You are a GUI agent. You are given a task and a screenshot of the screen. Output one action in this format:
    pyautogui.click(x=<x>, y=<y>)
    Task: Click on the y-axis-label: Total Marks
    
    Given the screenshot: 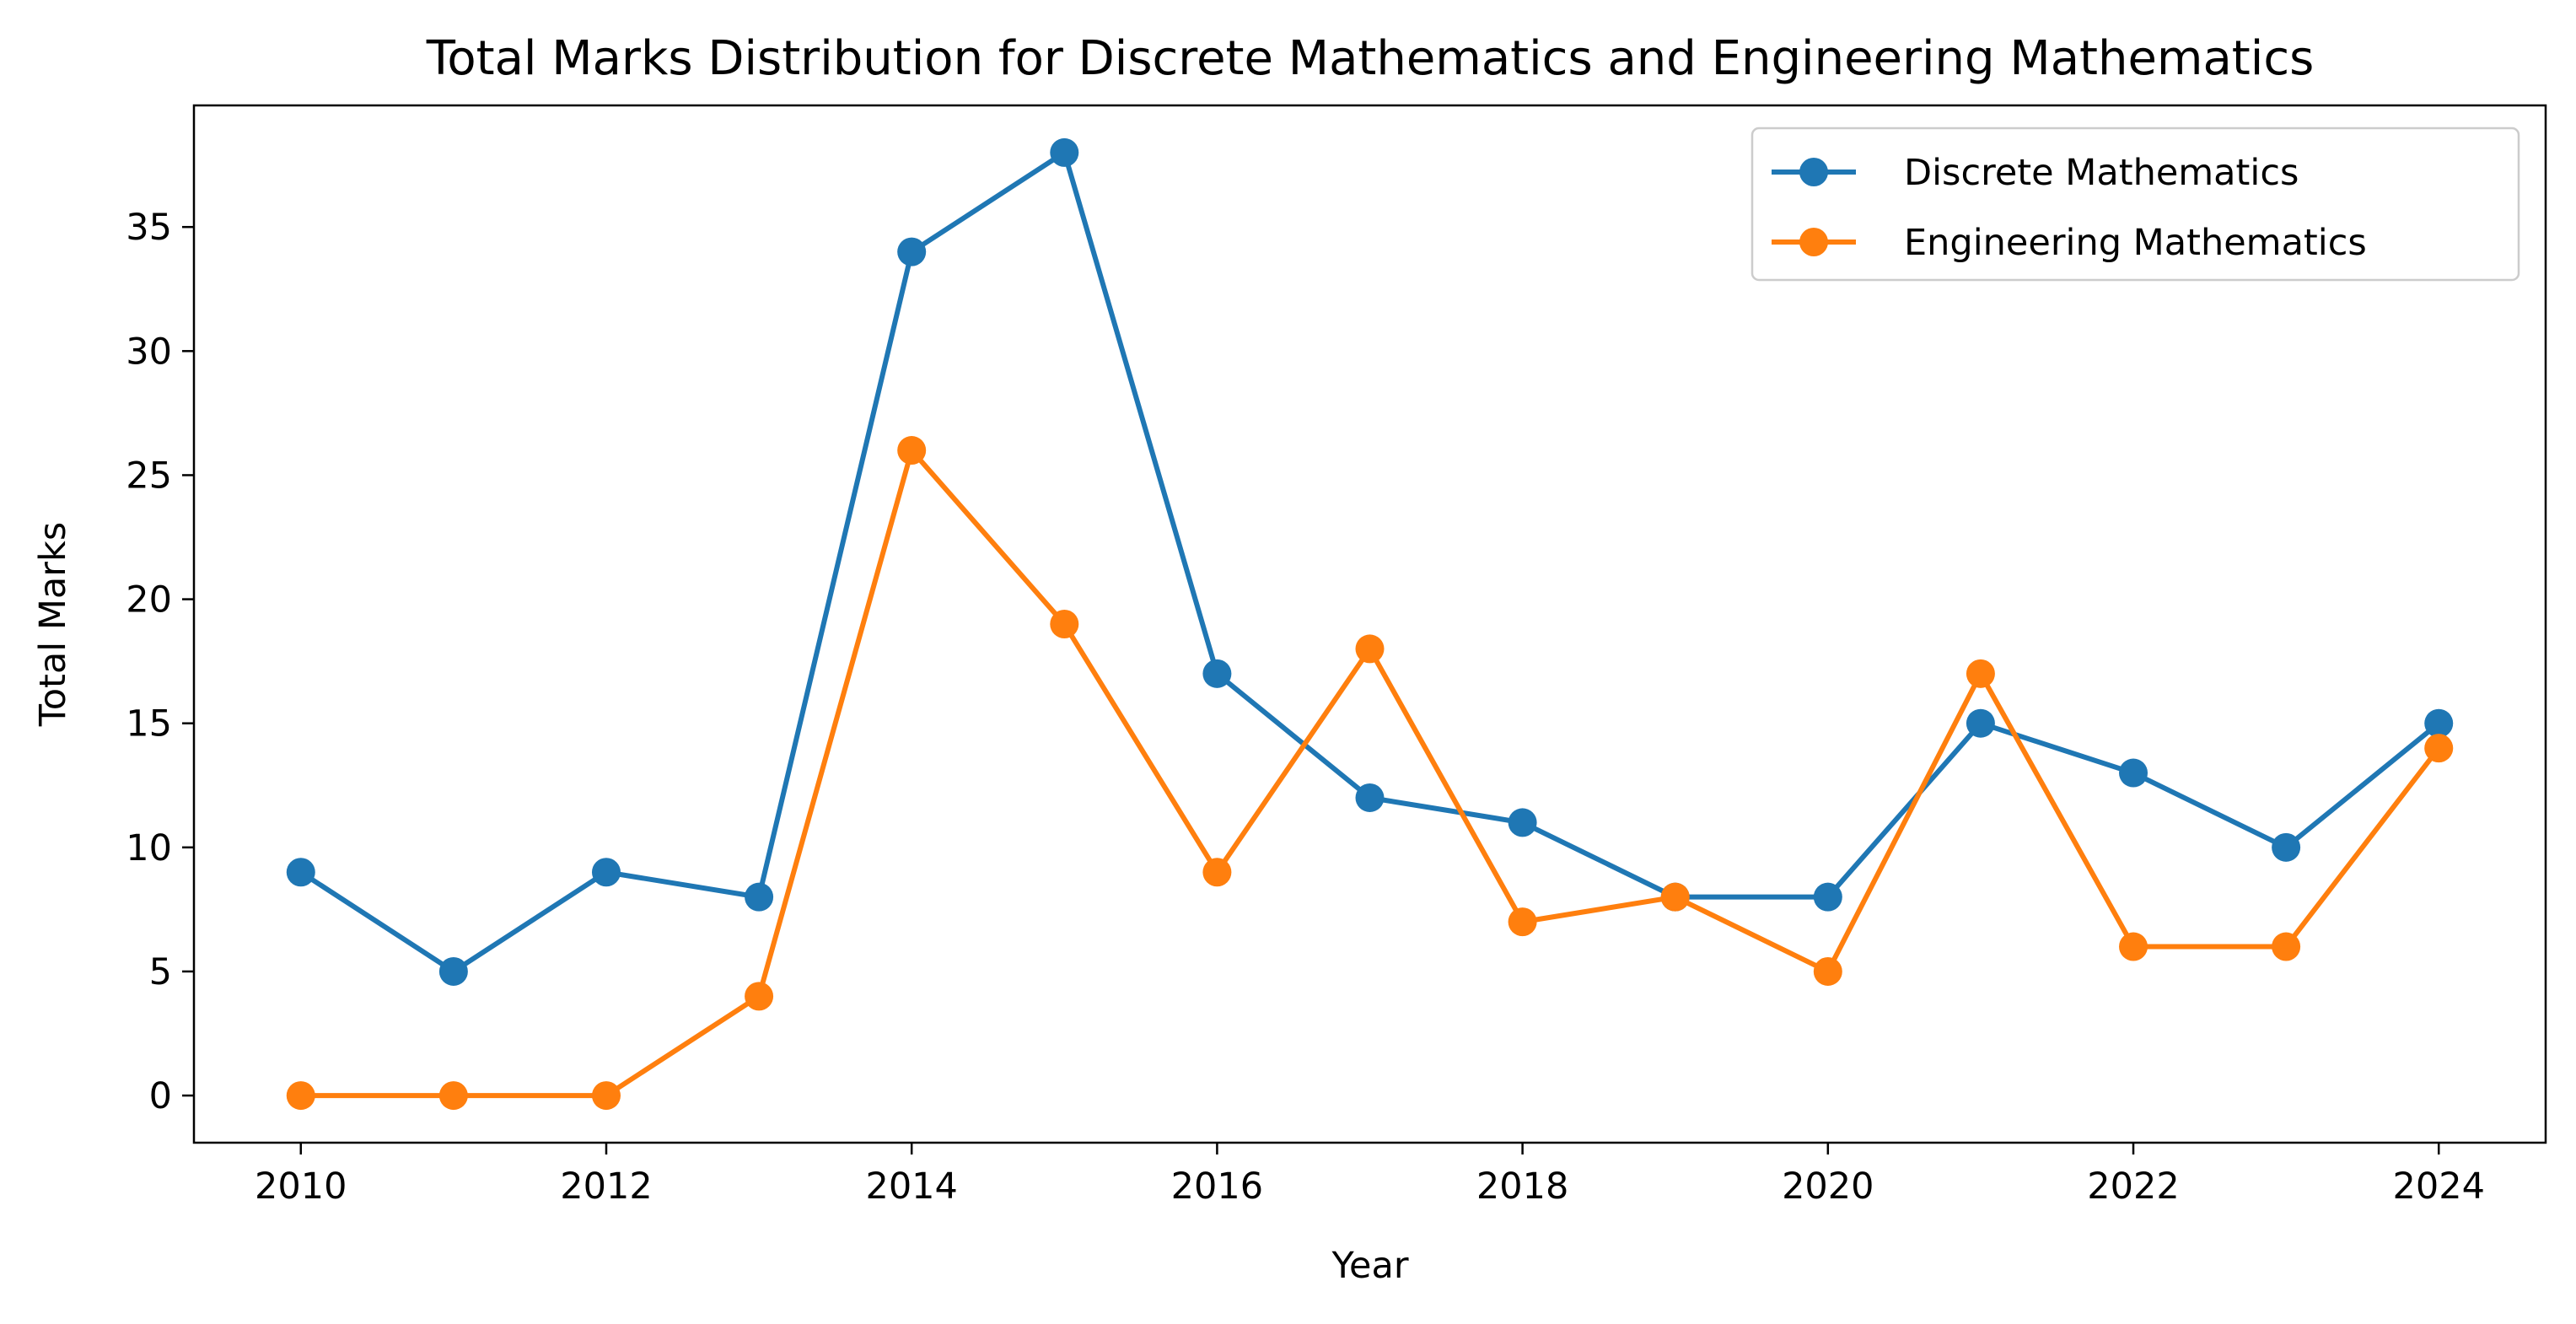 What is the action you would take?
    pyautogui.click(x=53, y=625)
    